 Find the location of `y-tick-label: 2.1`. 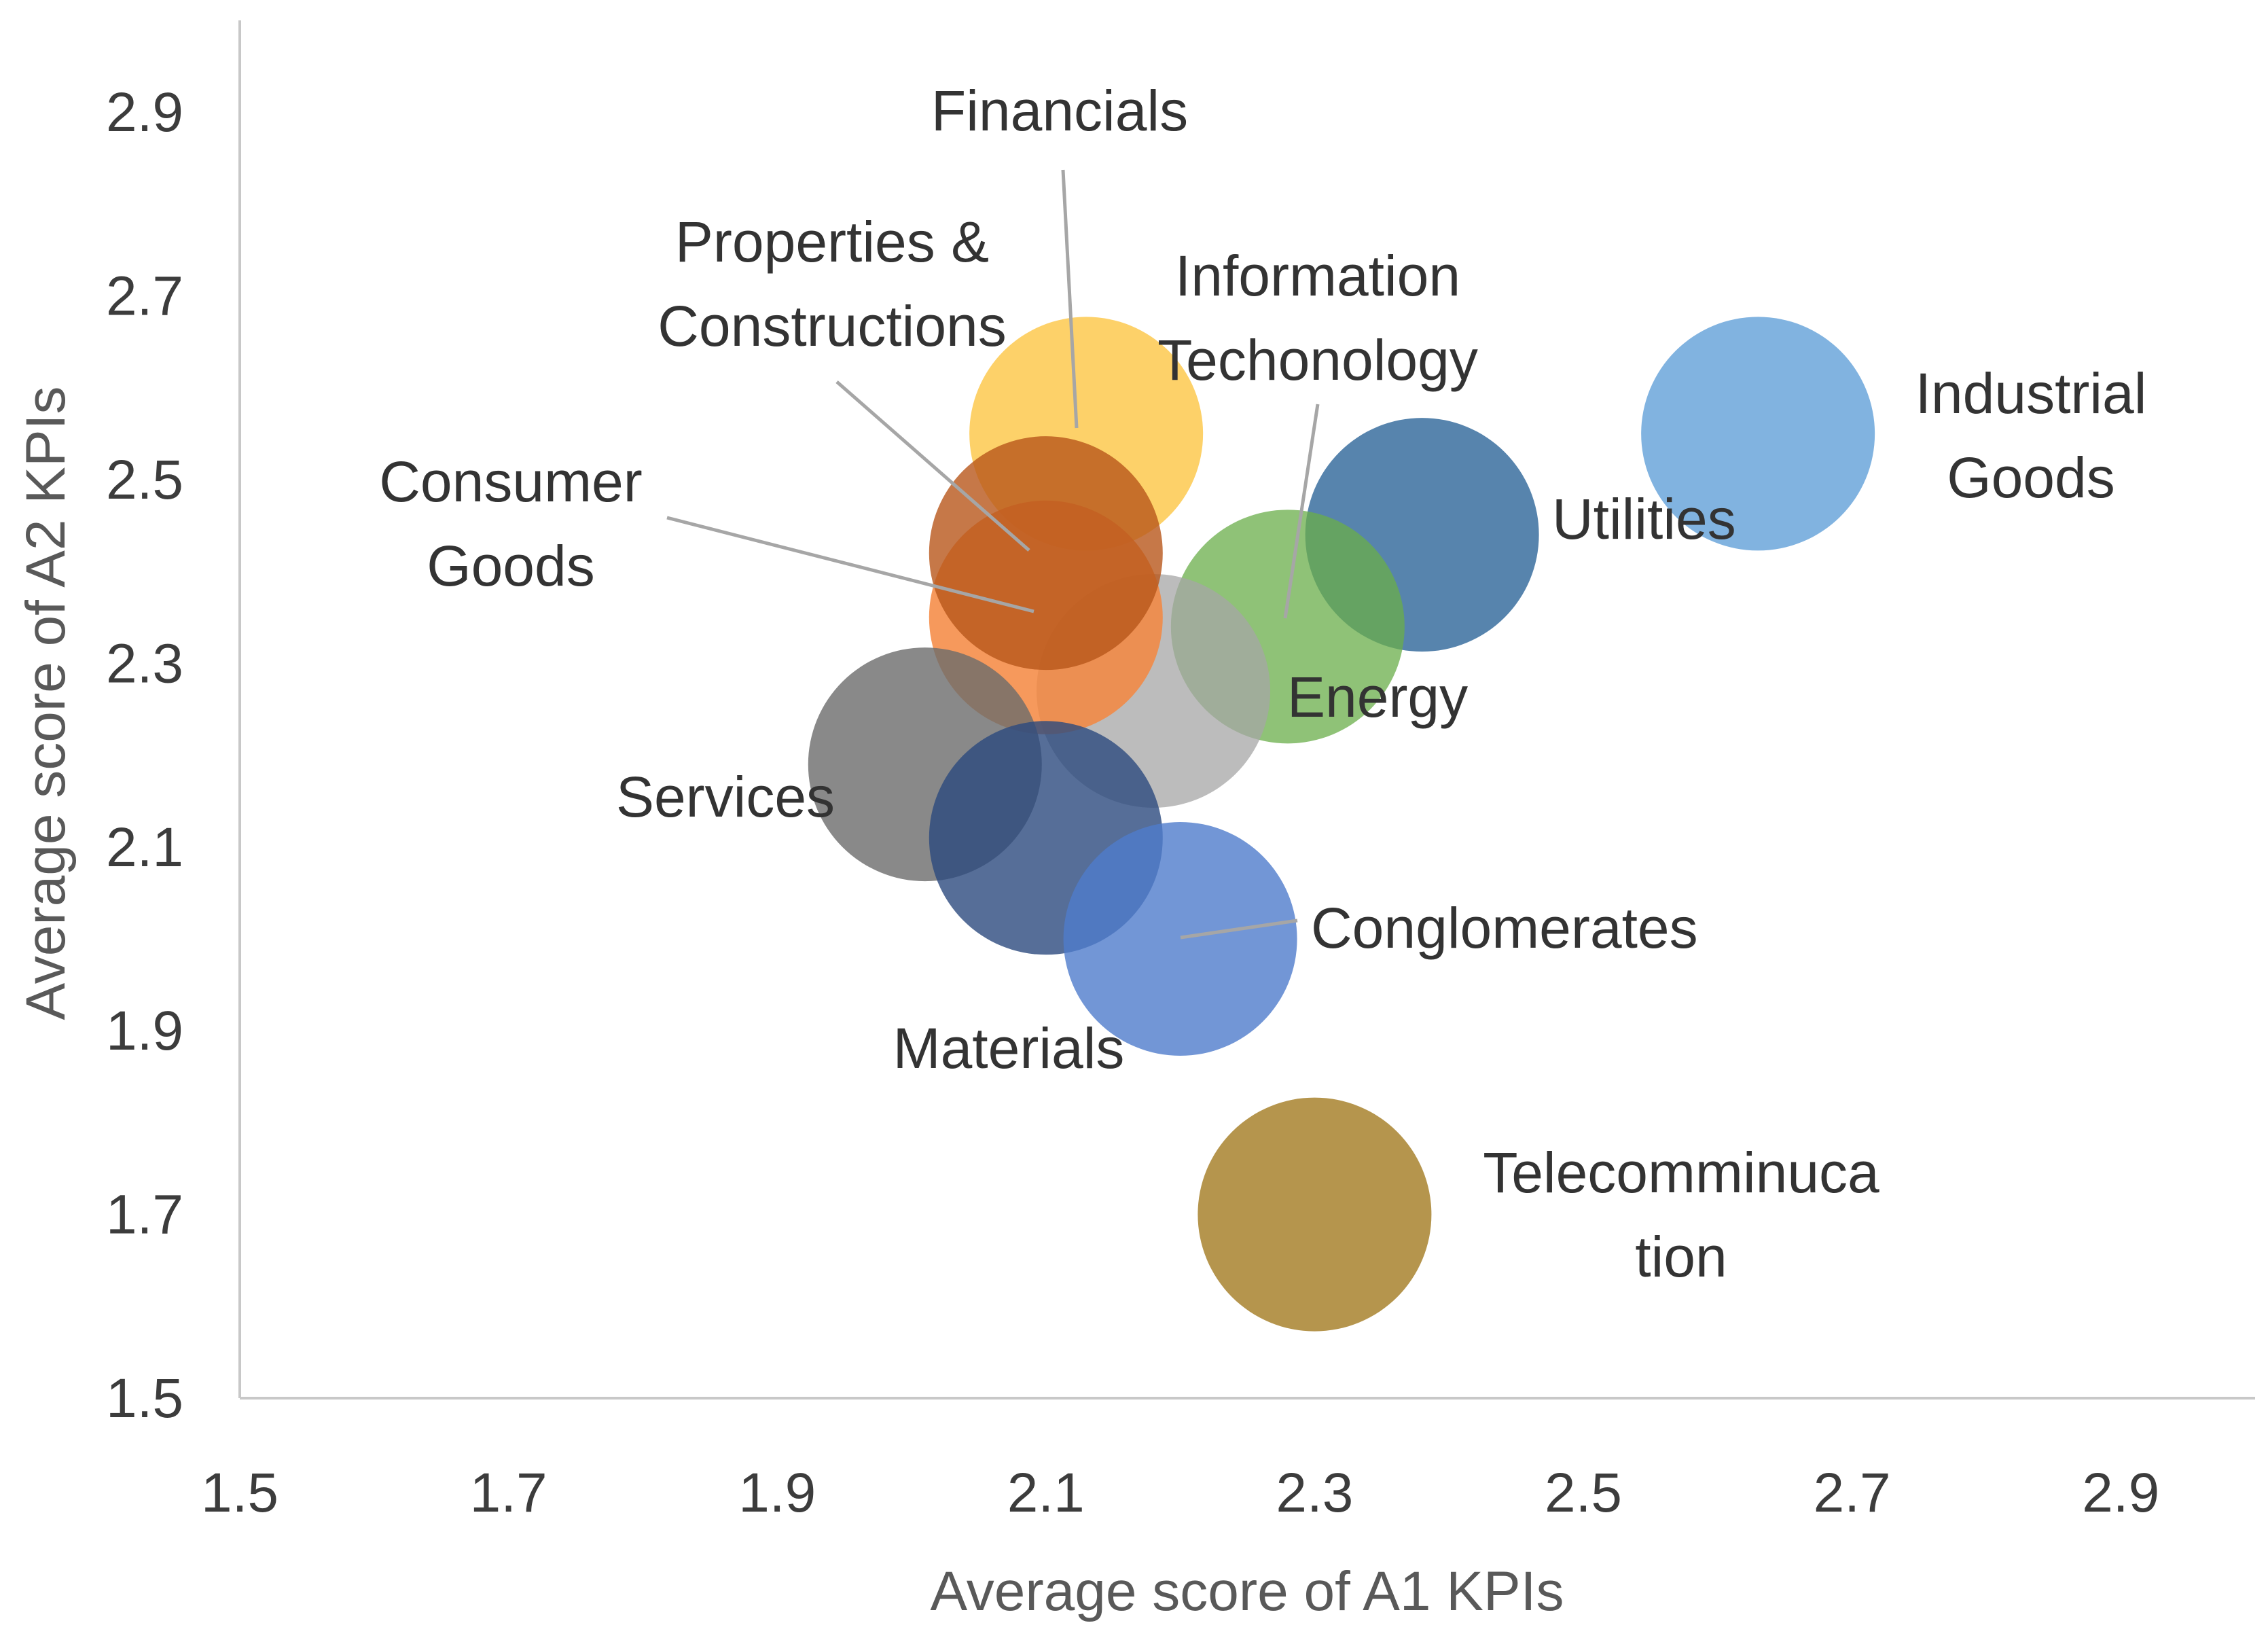

y-tick-label: 2.1 is located at coordinates (144, 847).